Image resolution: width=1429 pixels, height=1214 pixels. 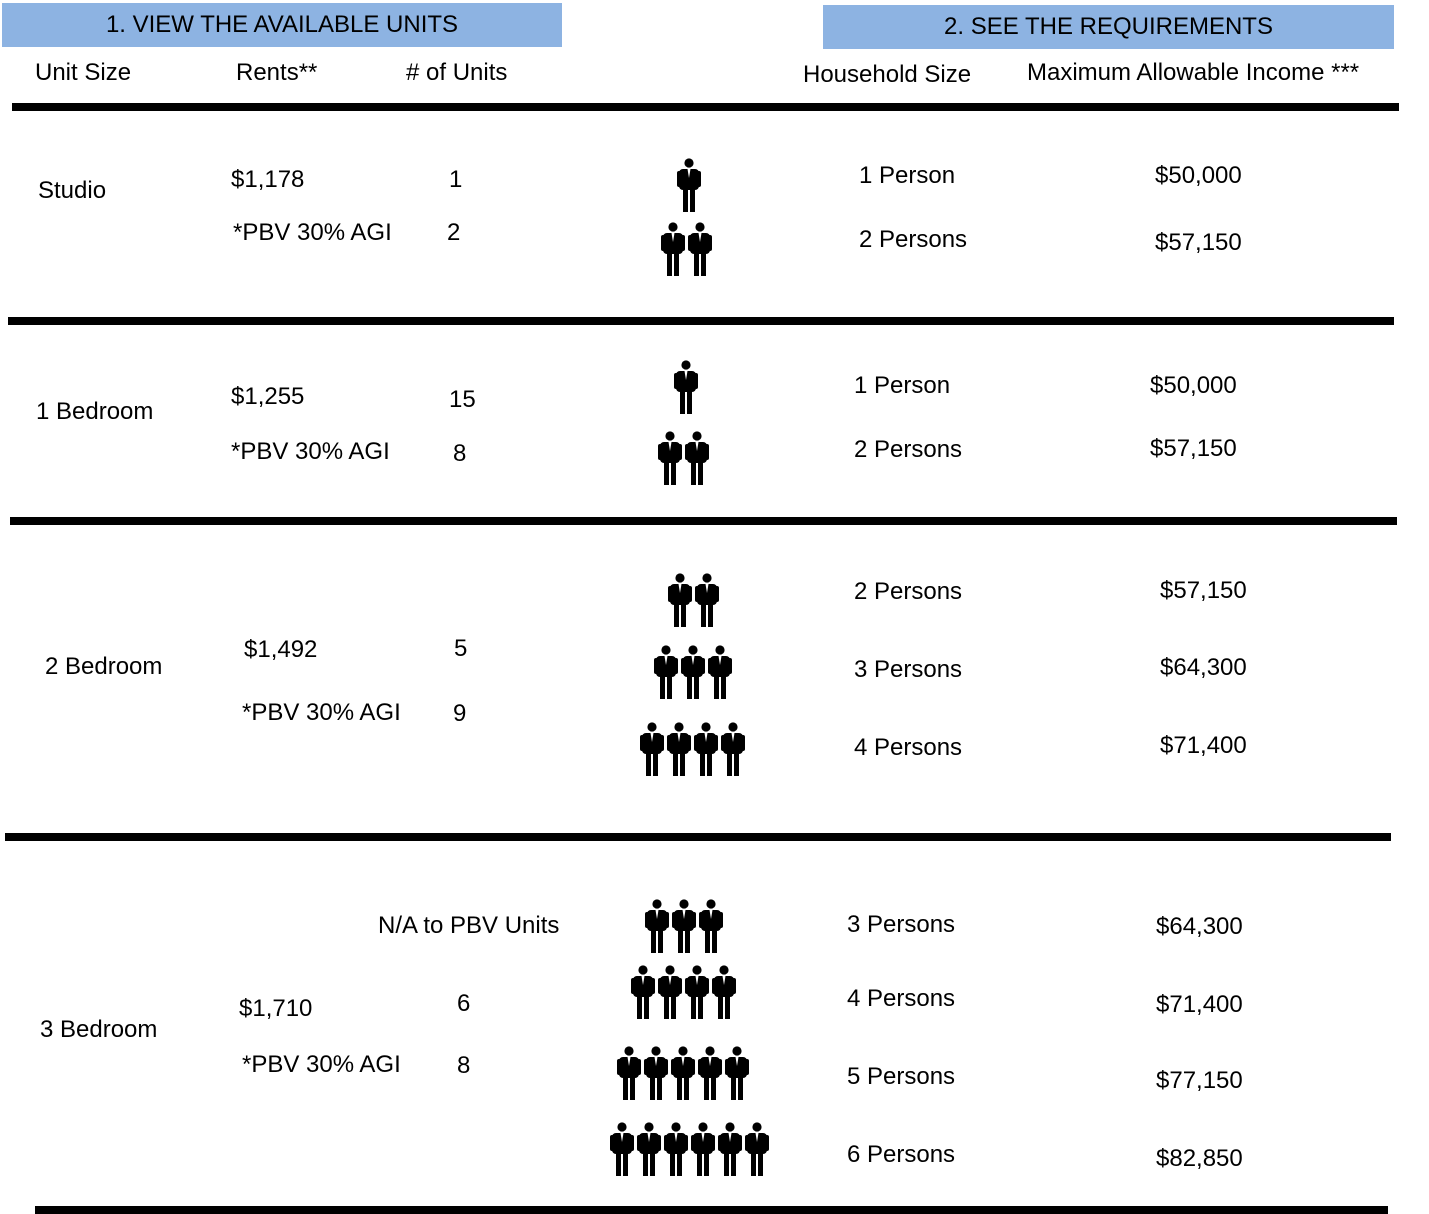 I want to click on unit-count-pbv: 2, so click(x=454, y=232).